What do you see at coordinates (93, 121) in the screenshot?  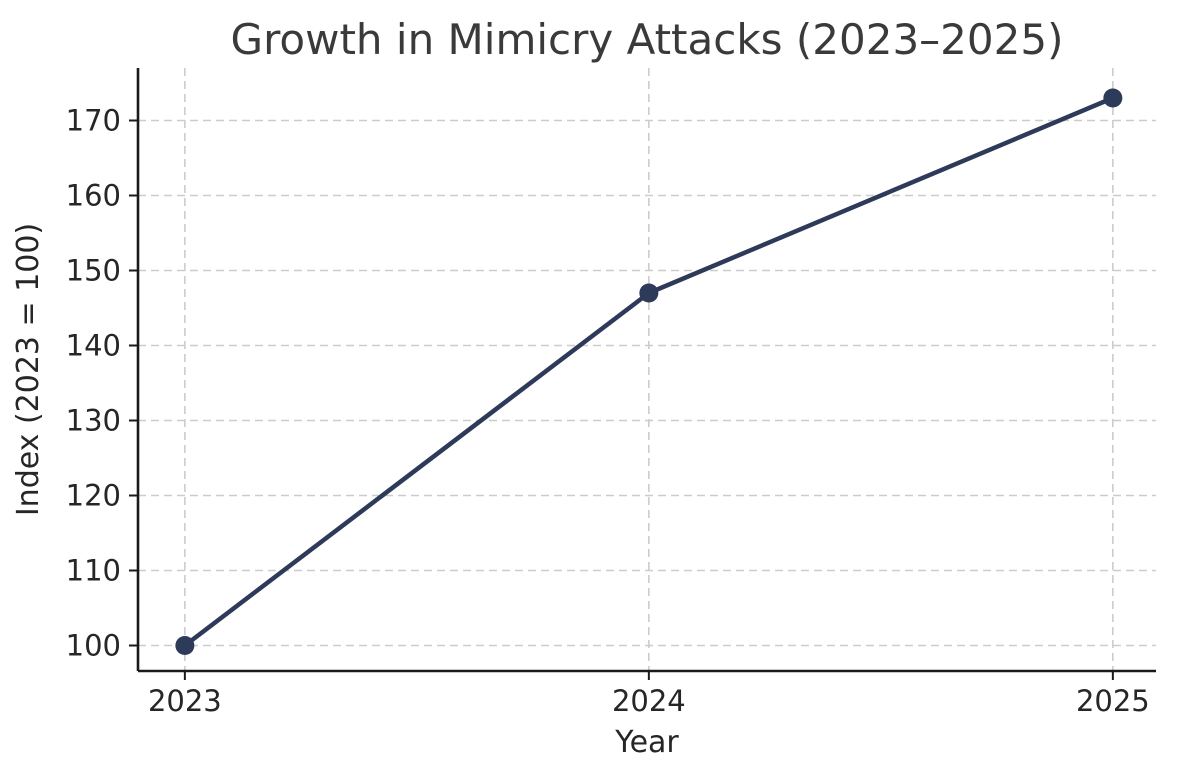 I see `y-tick-label: 170` at bounding box center [93, 121].